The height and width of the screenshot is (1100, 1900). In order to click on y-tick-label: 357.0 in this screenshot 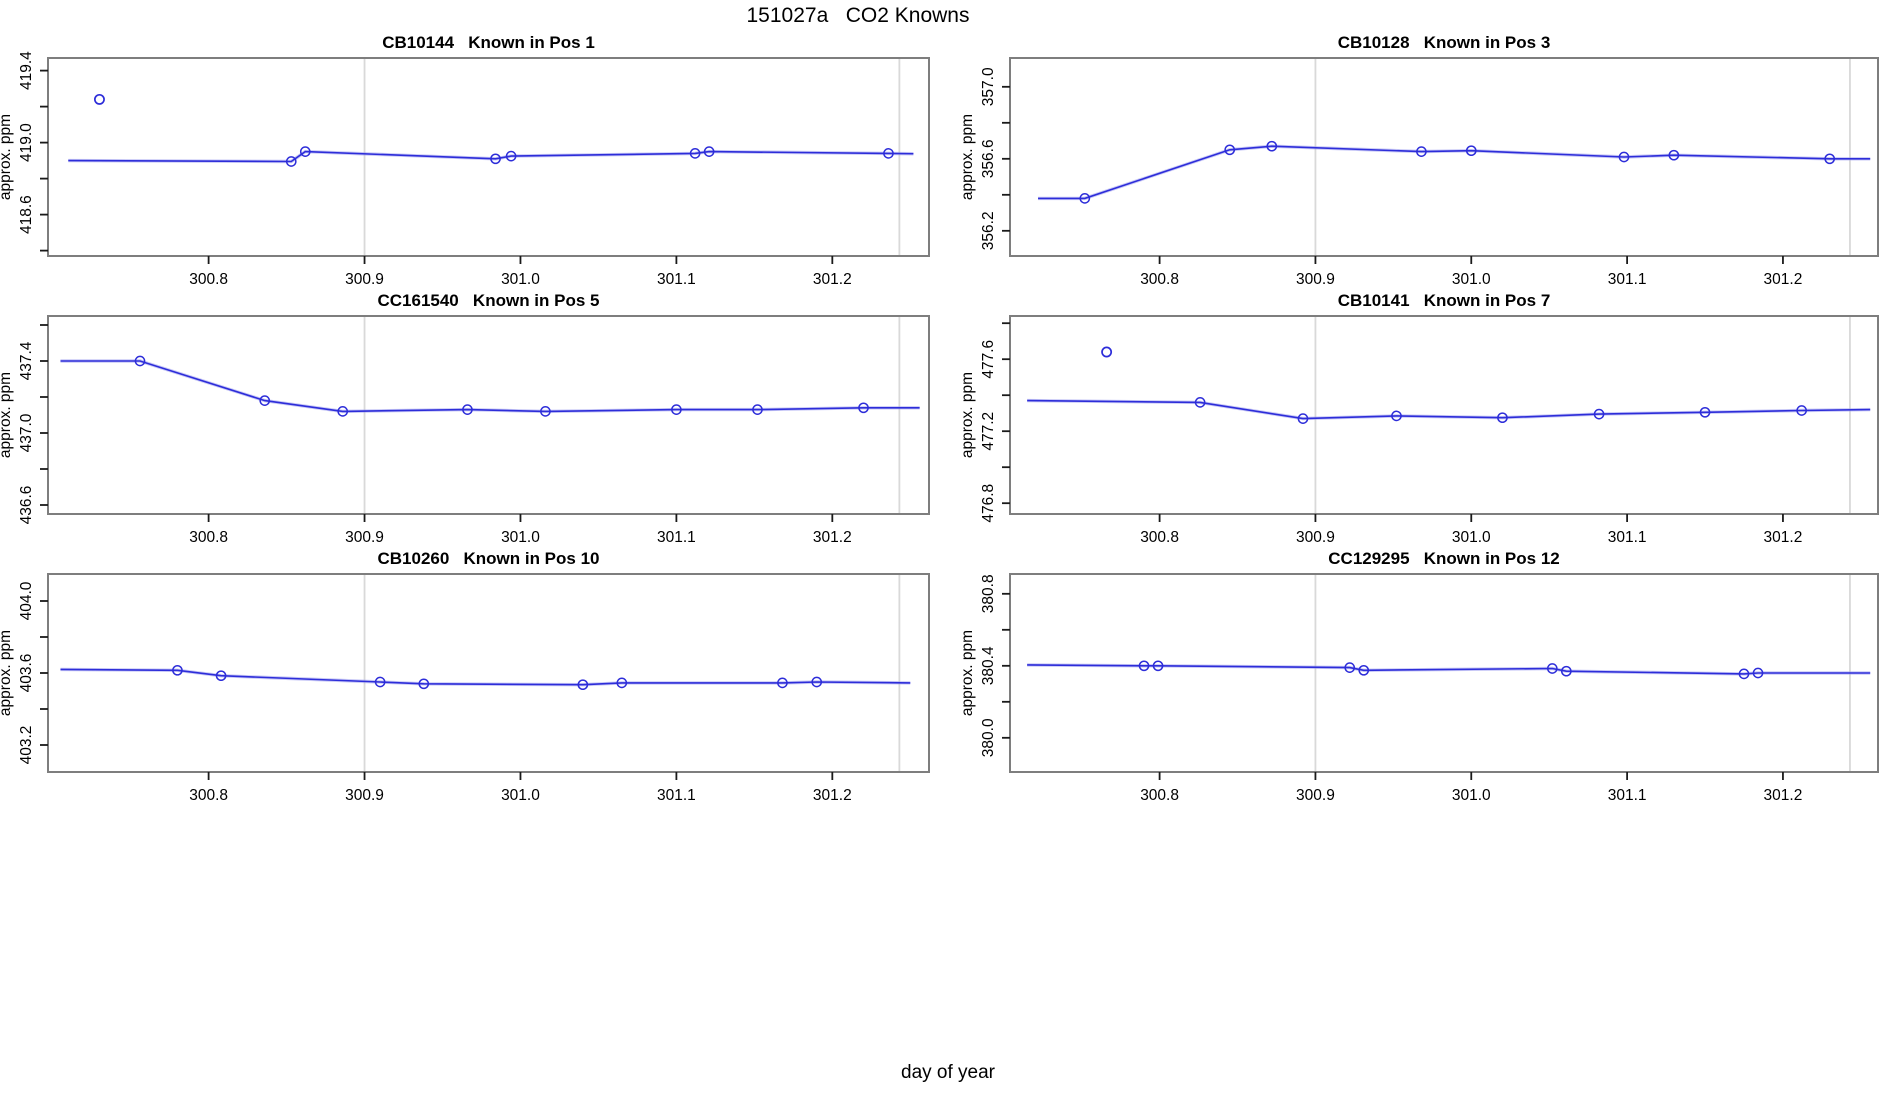, I will do `click(988, 86)`.